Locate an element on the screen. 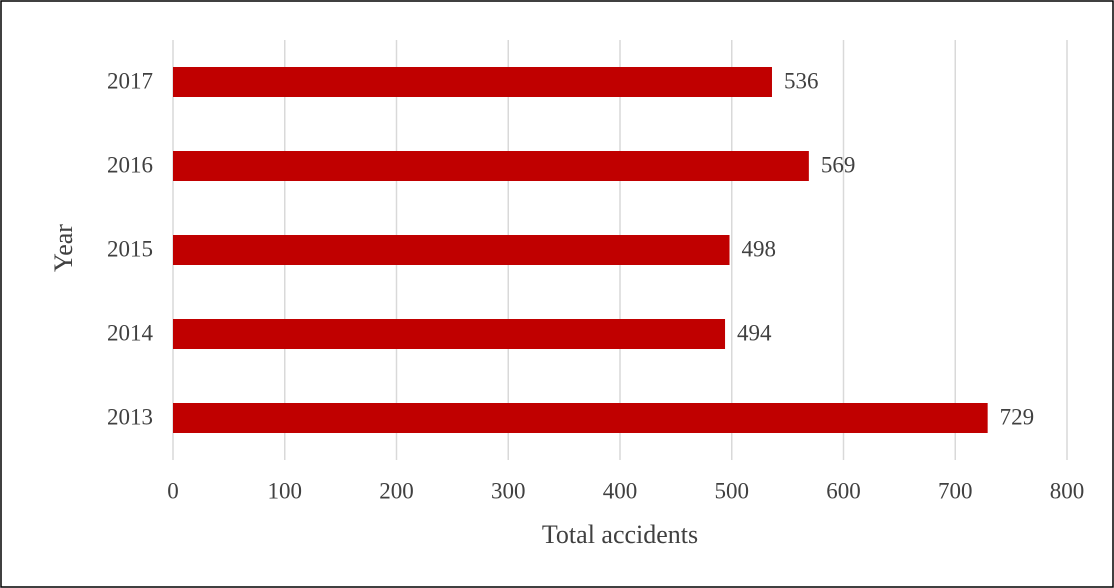  data-label: 498 is located at coordinates (759, 248).